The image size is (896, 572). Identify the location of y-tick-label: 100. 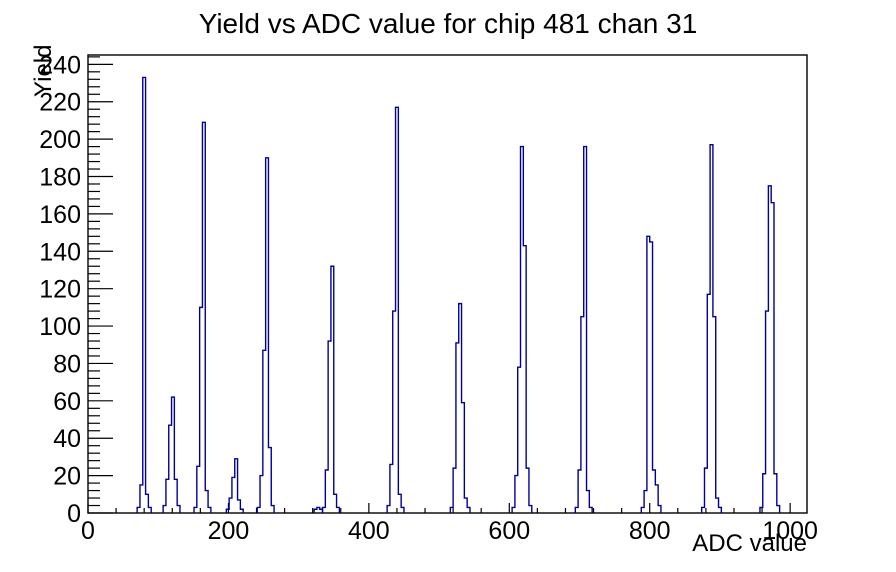
(60, 327).